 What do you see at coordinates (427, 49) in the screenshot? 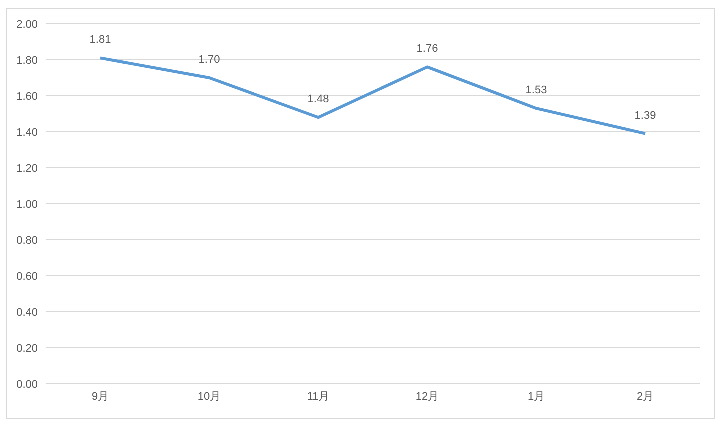
I see `data-label: 1.76` at bounding box center [427, 49].